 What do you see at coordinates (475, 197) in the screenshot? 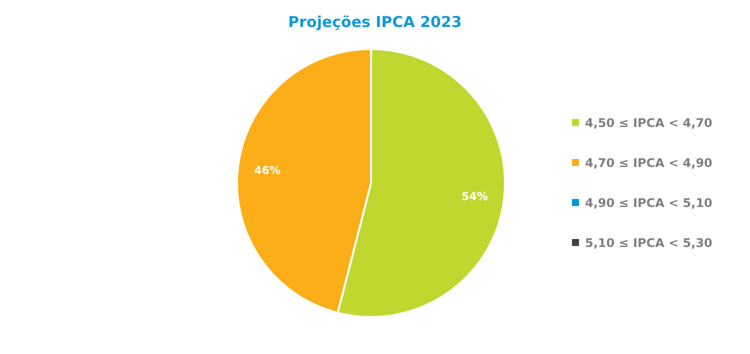
I see `data-label: 54%` at bounding box center [475, 197].